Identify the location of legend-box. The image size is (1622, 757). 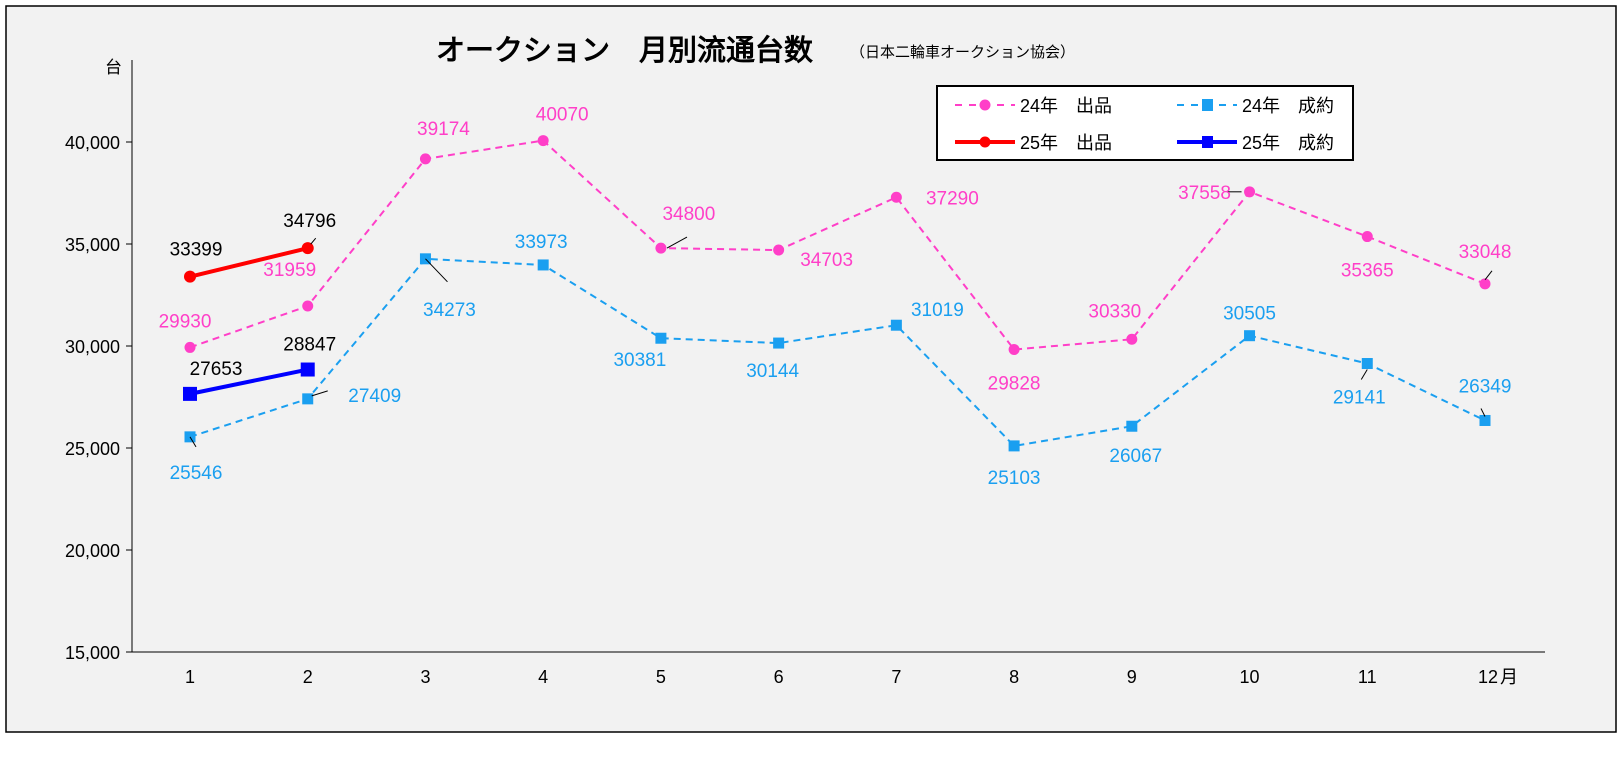
(1145, 123).